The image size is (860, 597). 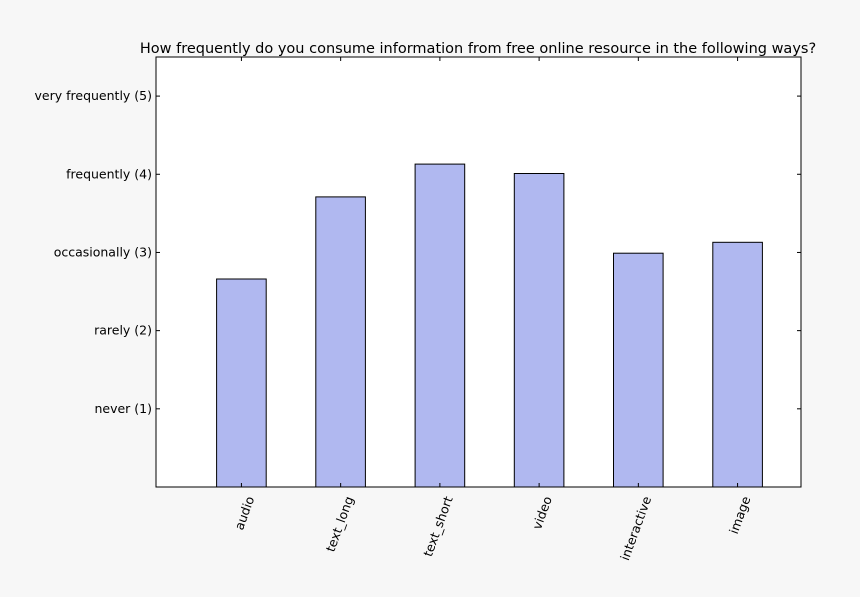 What do you see at coordinates (241, 383) in the screenshot?
I see `bar-audio` at bounding box center [241, 383].